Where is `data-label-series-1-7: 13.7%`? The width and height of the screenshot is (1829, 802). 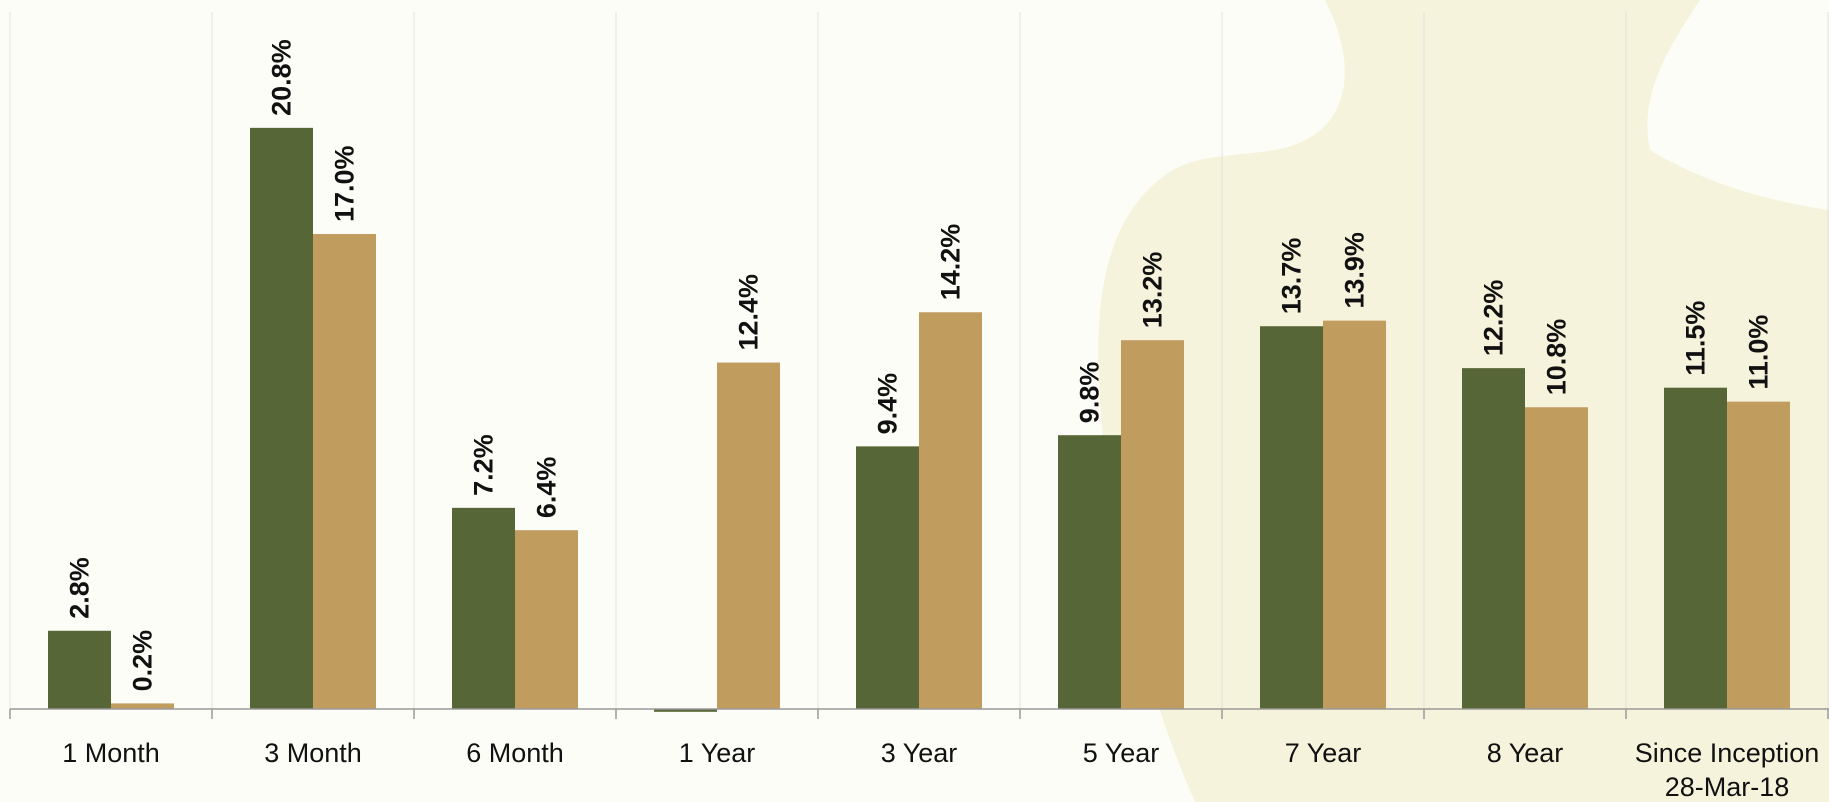 data-label-series-1-7: 13.7% is located at coordinates (1292, 276).